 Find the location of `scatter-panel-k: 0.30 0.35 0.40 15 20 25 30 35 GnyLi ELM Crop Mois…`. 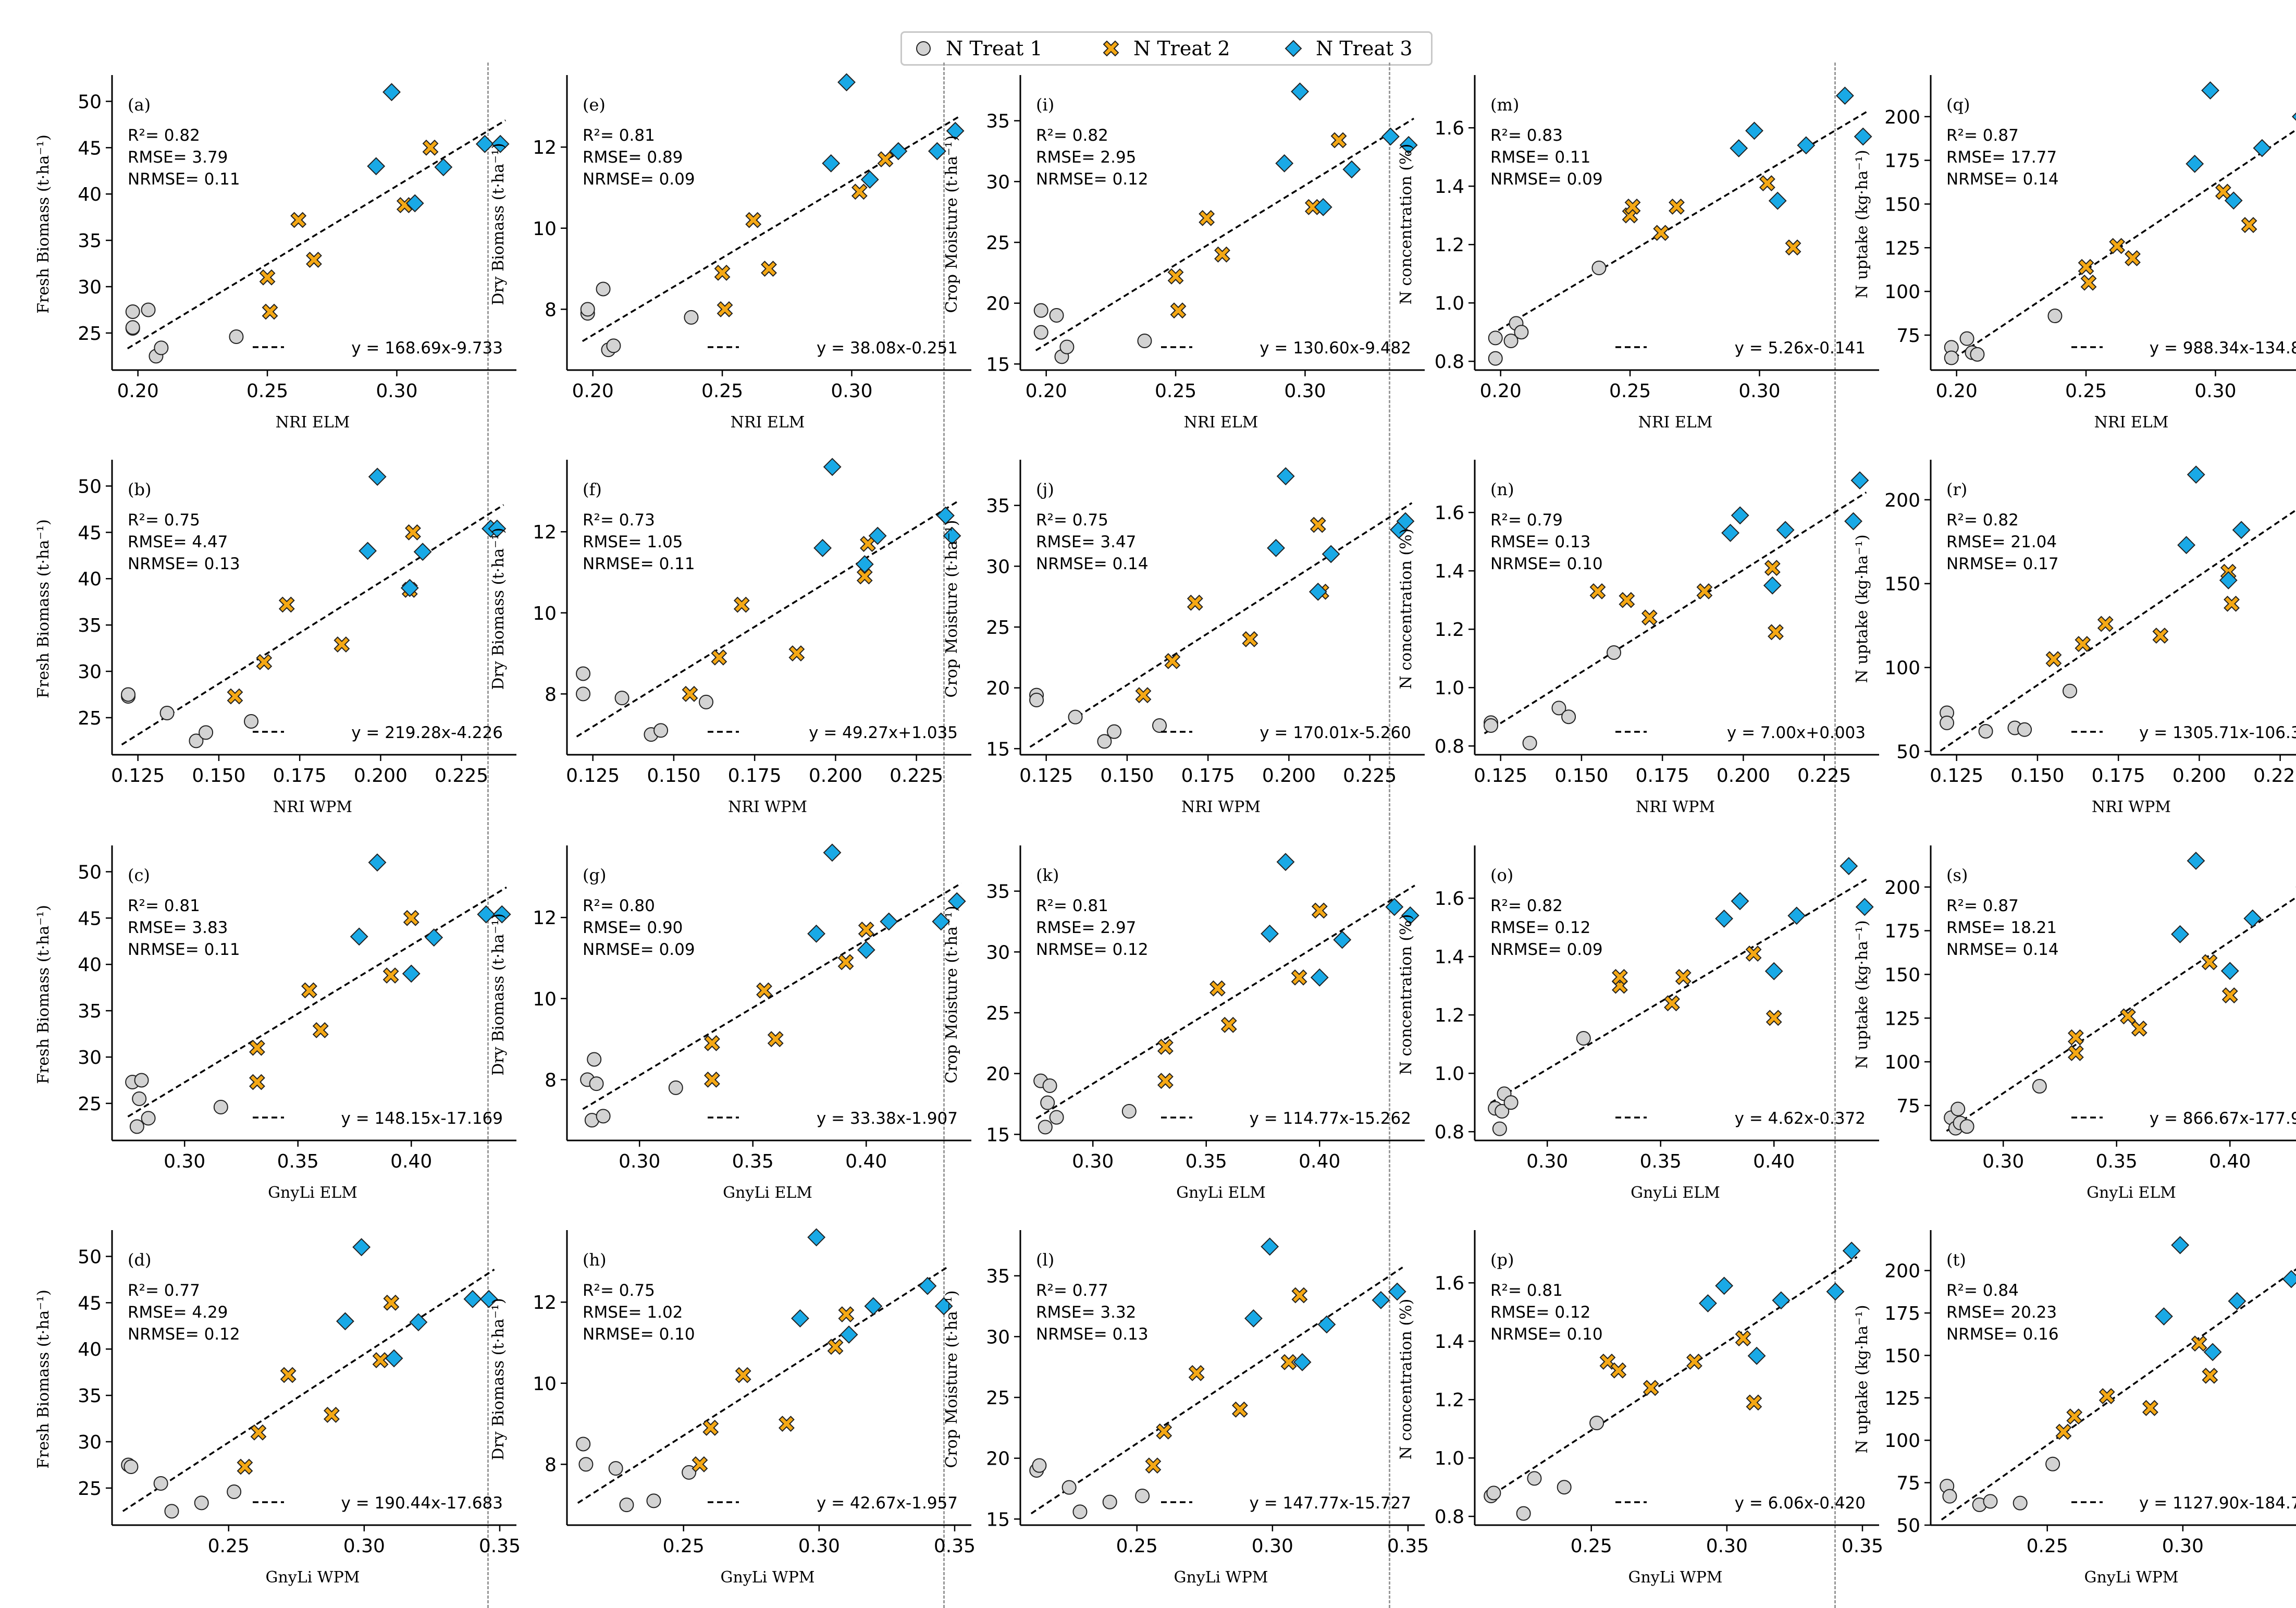

scatter-panel-k: 0.30 0.35 0.40 15 20 25 30 35 GnyLi ELM Crop Mois… is located at coordinates (1184, 1023).